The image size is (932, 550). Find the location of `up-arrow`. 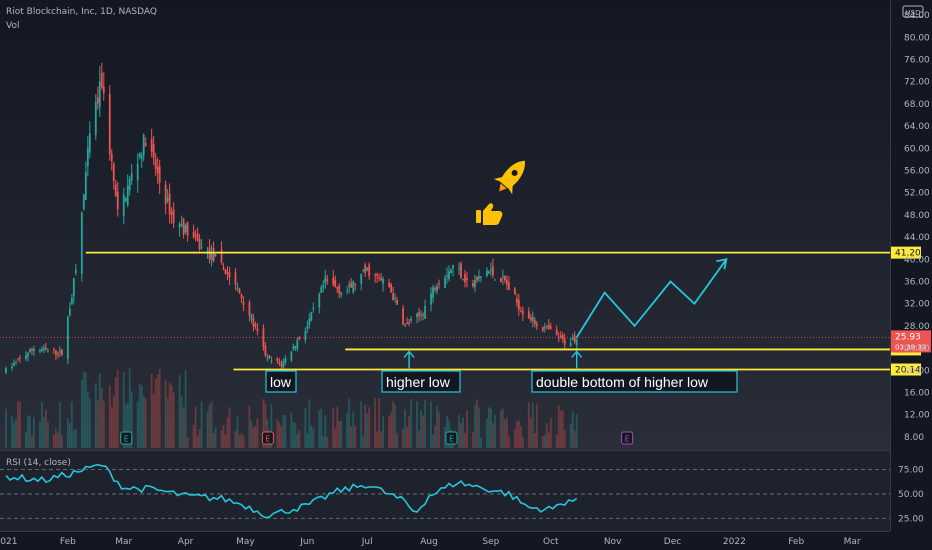

up-arrow is located at coordinates (577, 360).